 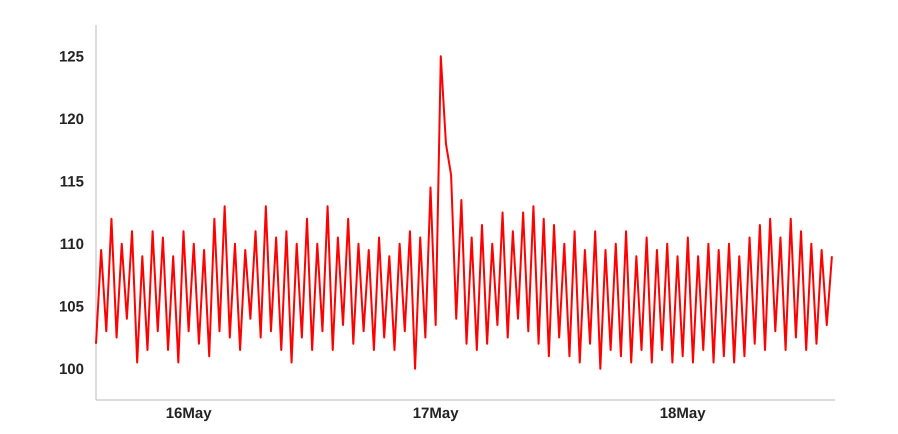 What do you see at coordinates (71, 57) in the screenshot?
I see `y-tick-label: 125` at bounding box center [71, 57].